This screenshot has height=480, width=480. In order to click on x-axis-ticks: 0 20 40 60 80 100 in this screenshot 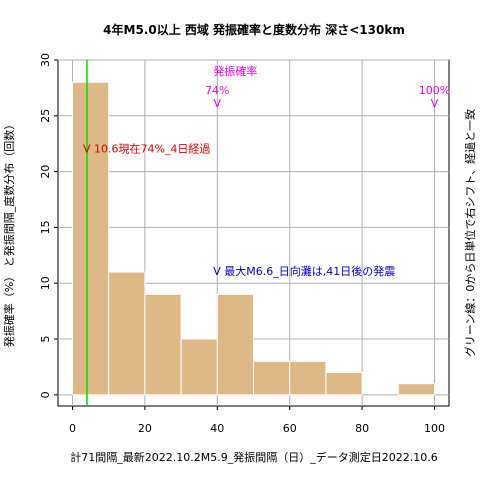, I will do `click(257, 420)`.